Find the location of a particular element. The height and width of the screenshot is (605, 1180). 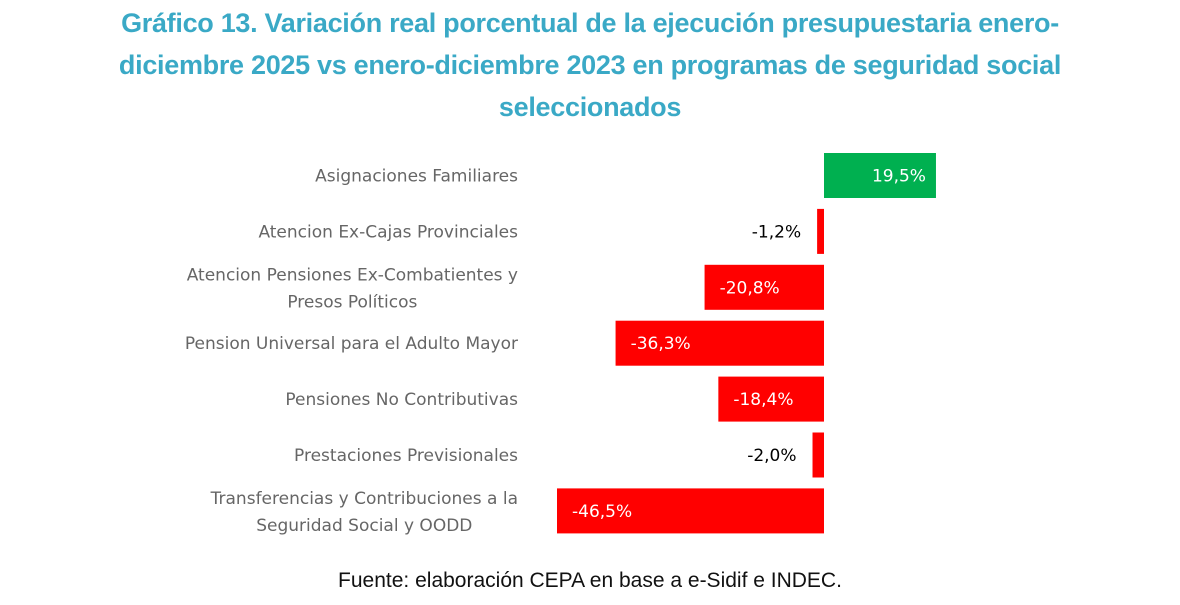

data-label: -20,8% is located at coordinates (750, 288).